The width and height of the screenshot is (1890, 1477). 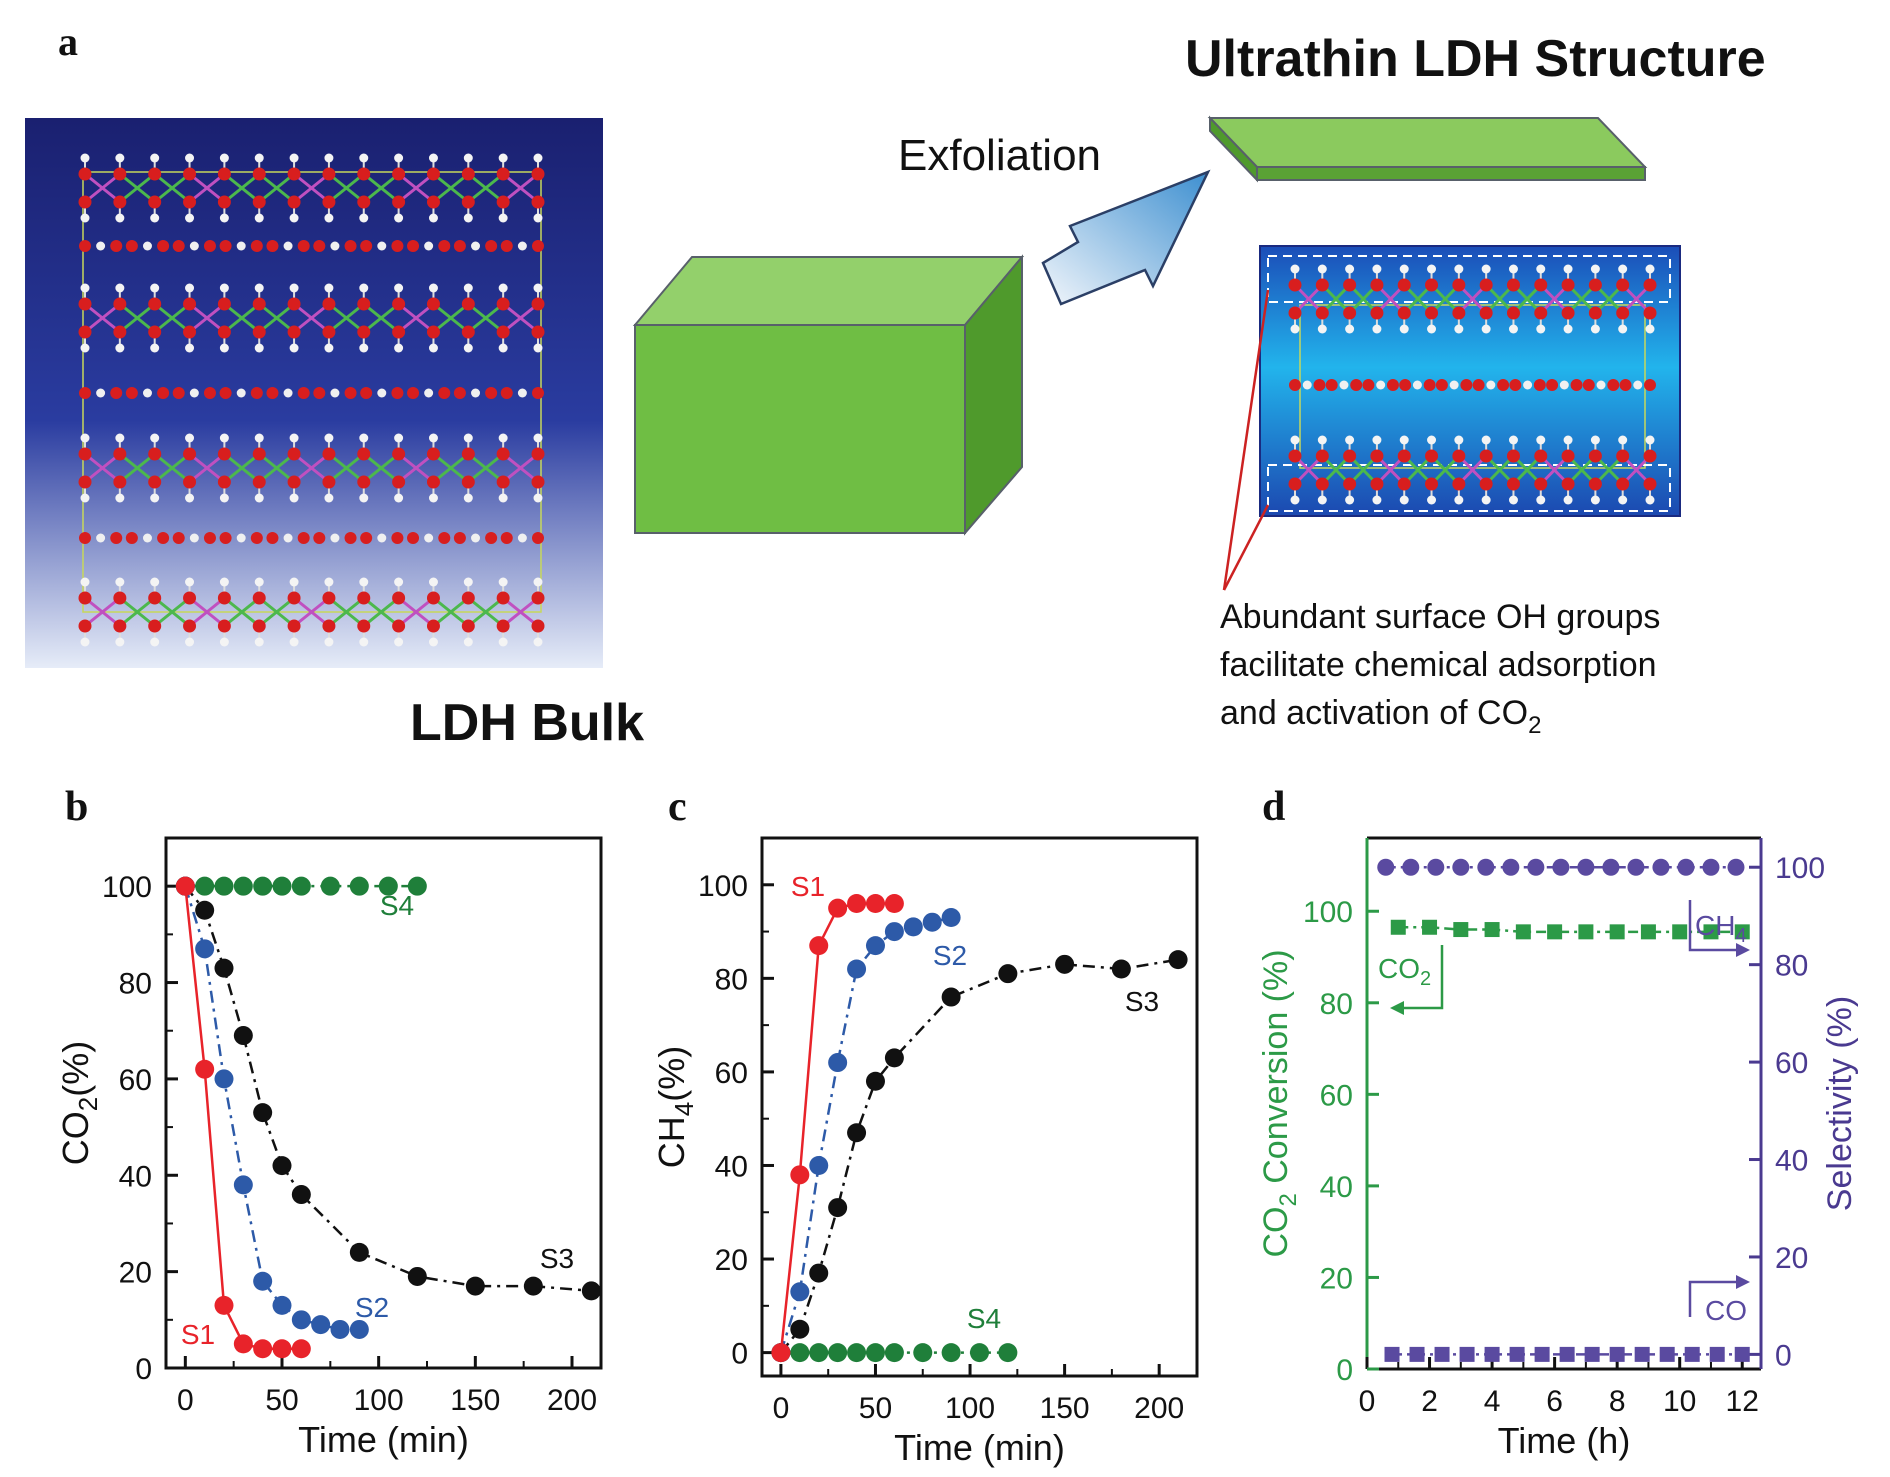 I want to click on right-y-tick-label: 80, so click(x=1791, y=966).